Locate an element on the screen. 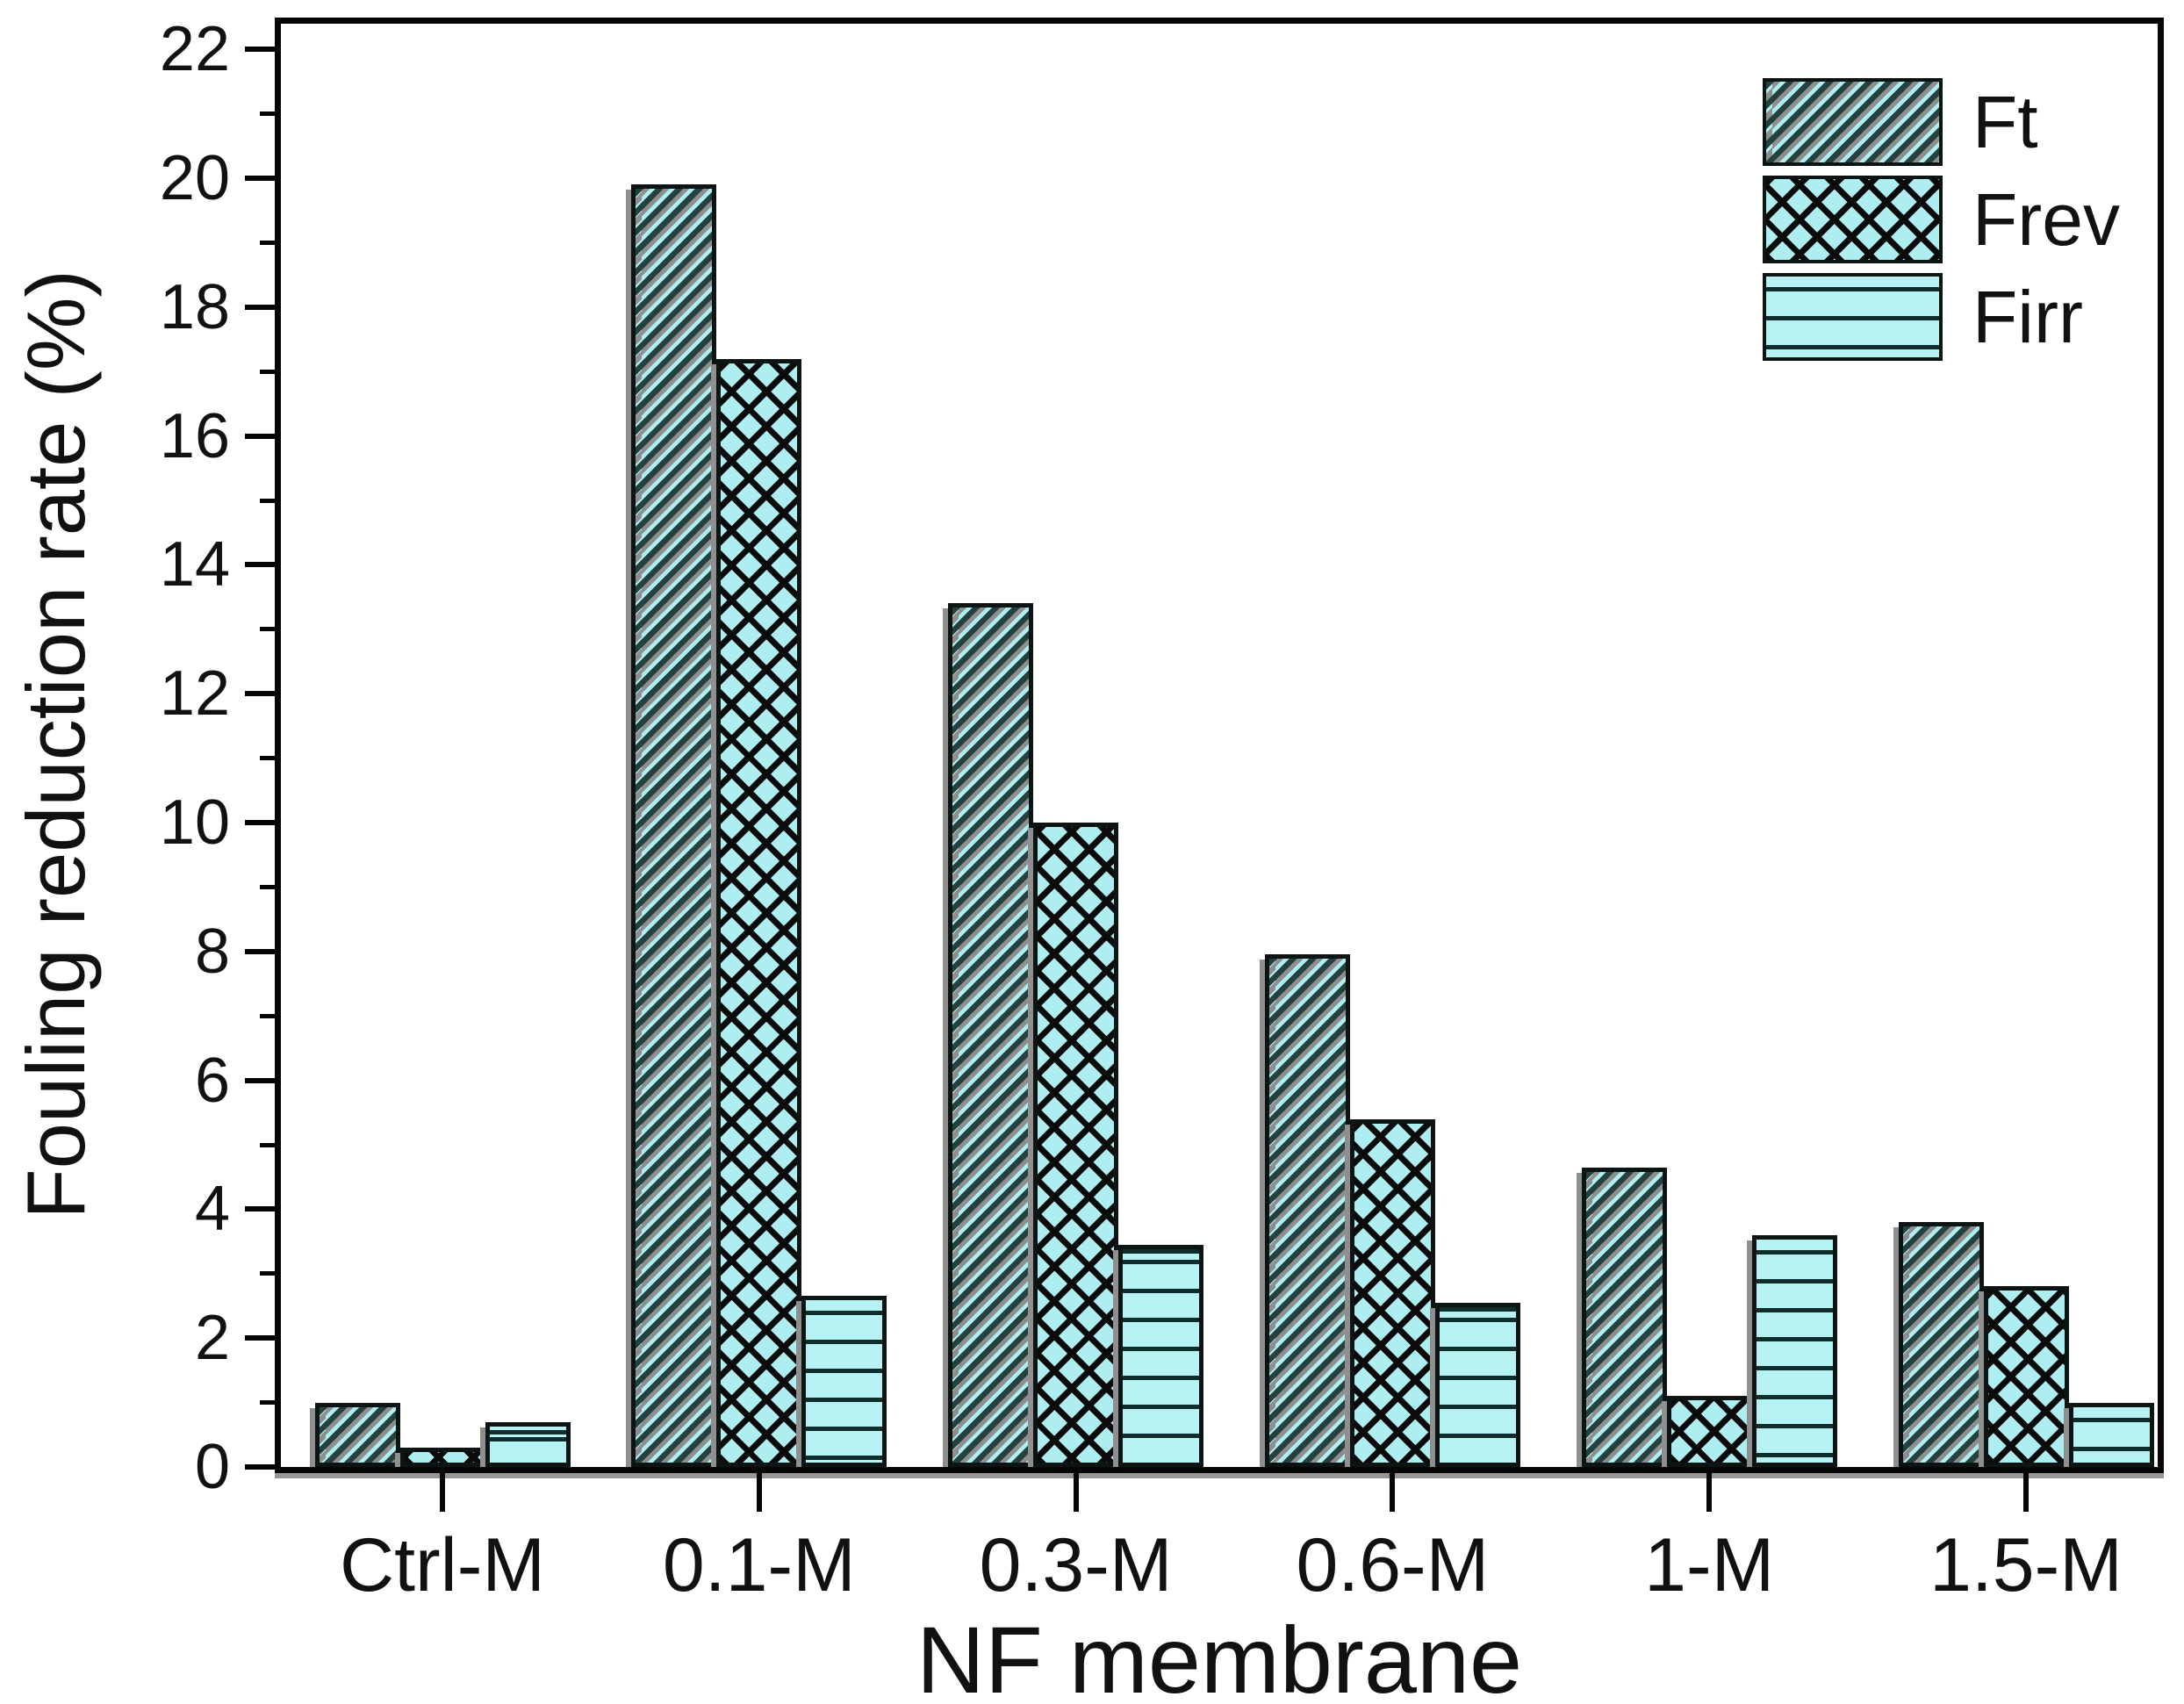 This screenshot has height=1704, width=2184. legend: Ft Frev Firr is located at coordinates (1941, 224).